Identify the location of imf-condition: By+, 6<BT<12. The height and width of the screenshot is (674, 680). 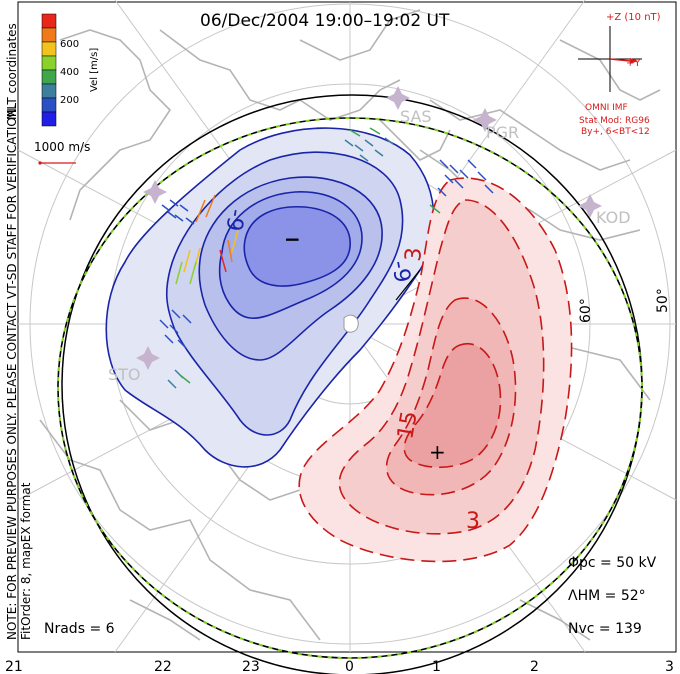
(615, 132).